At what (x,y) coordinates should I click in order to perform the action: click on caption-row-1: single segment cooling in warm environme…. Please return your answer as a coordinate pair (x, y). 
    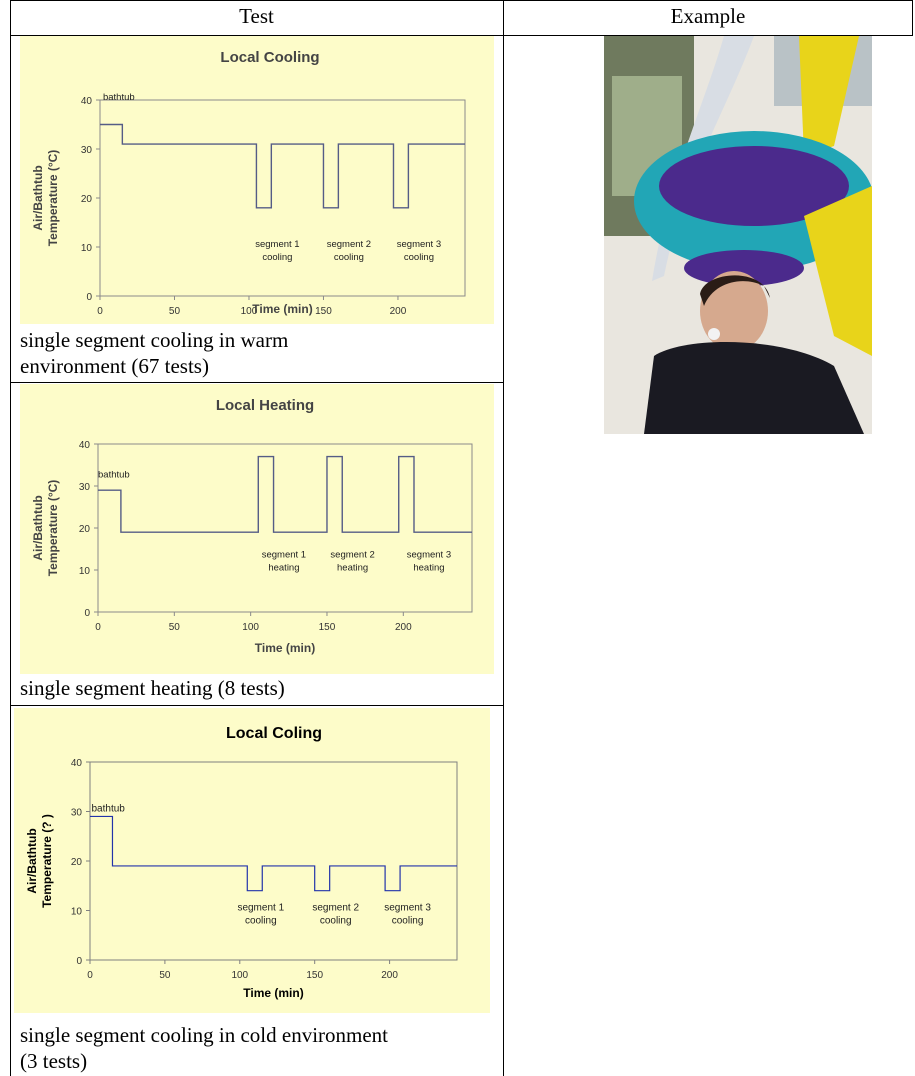
    Looking at the image, I should click on (255, 353).